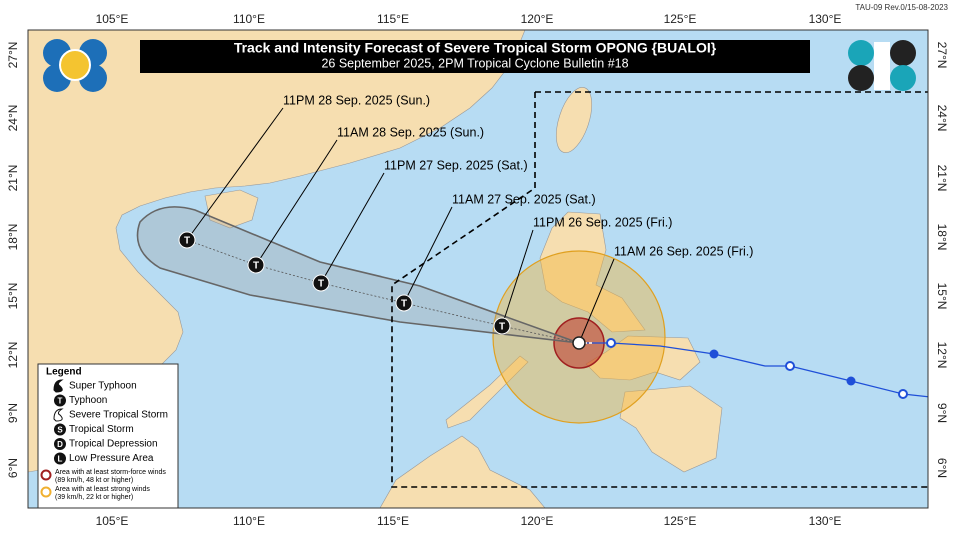  I want to click on lat-label-left: 24°N, so click(13, 118).